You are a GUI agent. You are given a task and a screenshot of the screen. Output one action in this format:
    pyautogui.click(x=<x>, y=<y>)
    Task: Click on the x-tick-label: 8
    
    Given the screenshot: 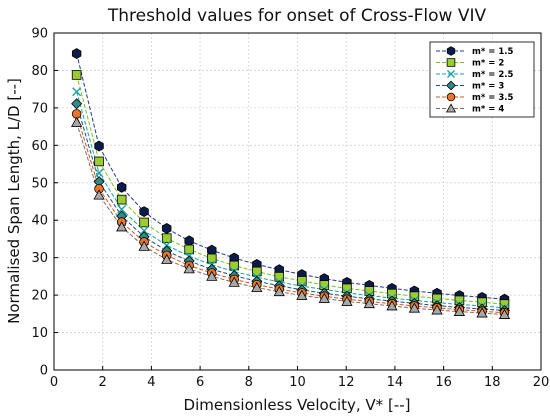 What is the action you would take?
    pyautogui.click(x=249, y=382)
    